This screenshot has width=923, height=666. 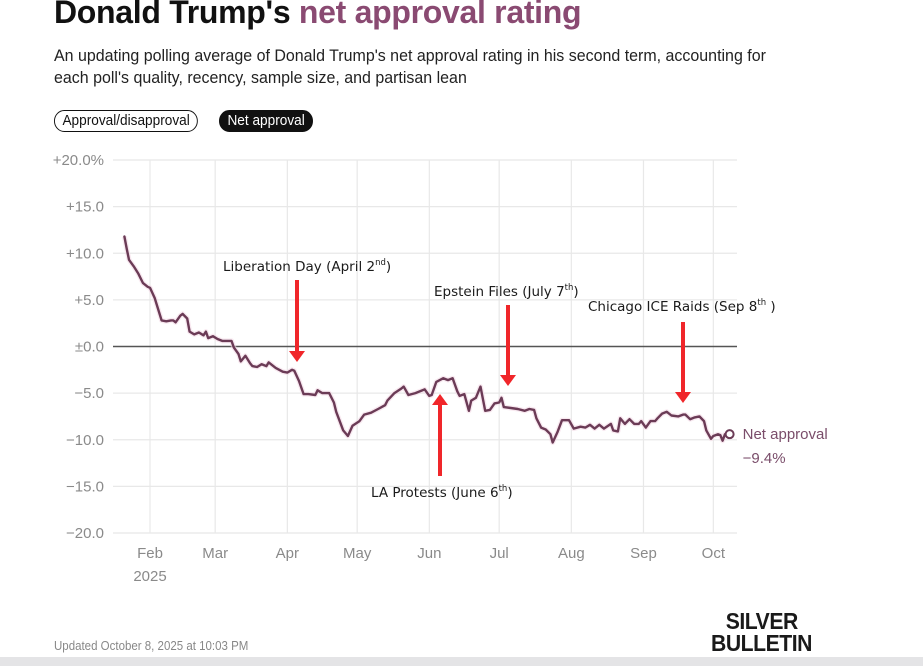 What do you see at coordinates (89, 347) in the screenshot?
I see `y-tick-label: ±0.0` at bounding box center [89, 347].